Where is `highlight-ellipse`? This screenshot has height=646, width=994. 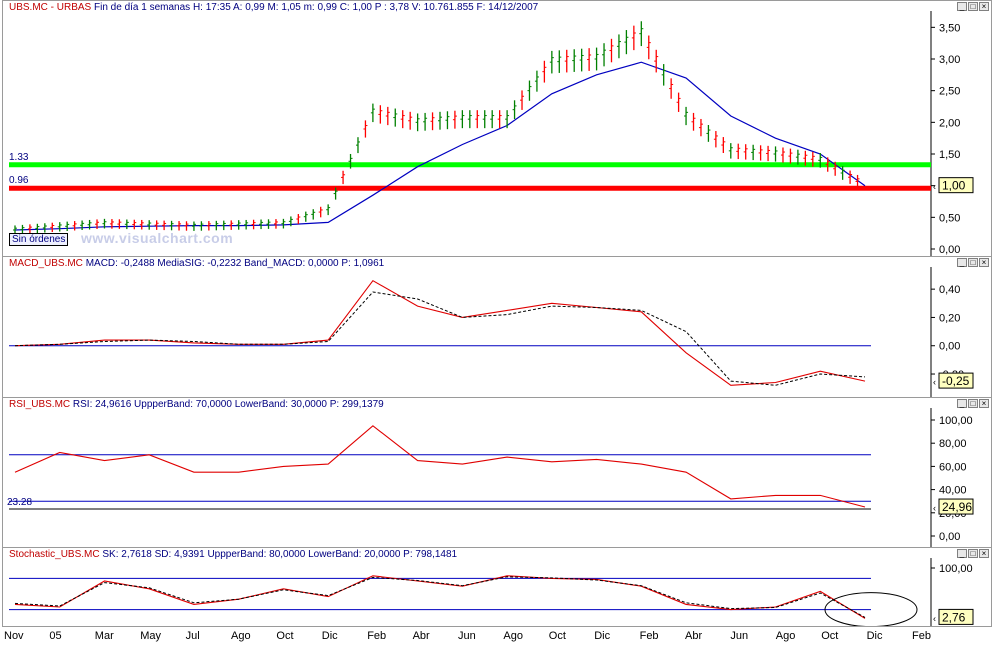 highlight-ellipse is located at coordinates (871, 609).